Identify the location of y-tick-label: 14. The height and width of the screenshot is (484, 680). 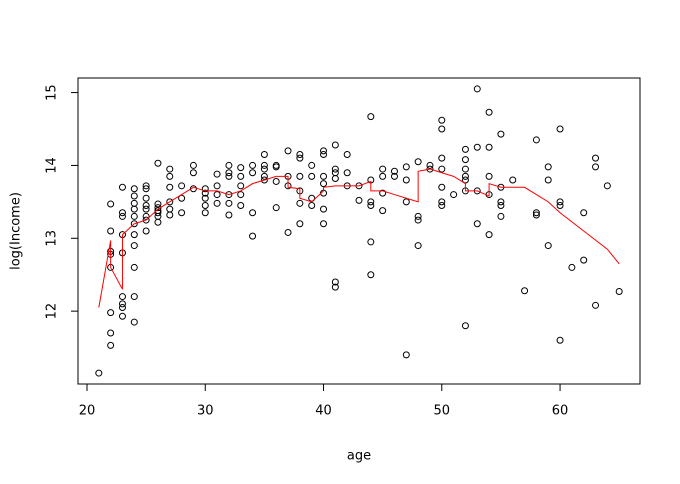
(52, 165).